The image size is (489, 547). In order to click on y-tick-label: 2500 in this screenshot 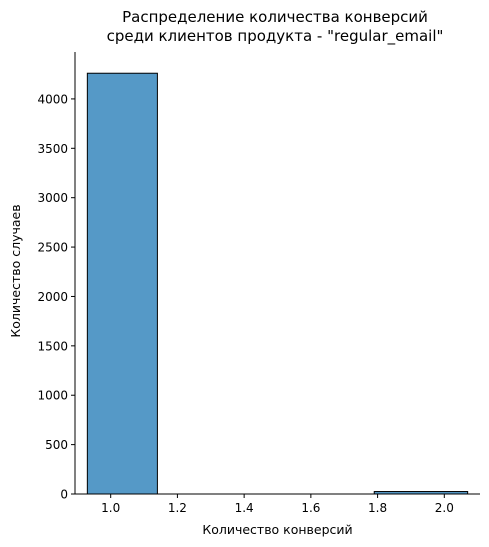, I will do `click(52, 248)`.